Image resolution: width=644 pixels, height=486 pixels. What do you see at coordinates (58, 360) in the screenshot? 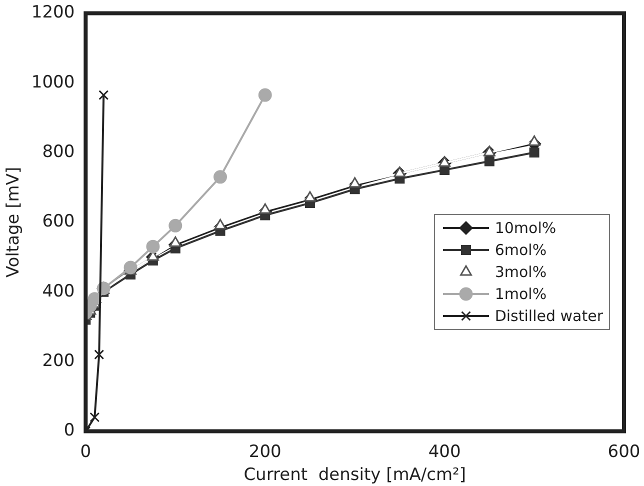
I see `y-tick-label: 200` at bounding box center [58, 360].